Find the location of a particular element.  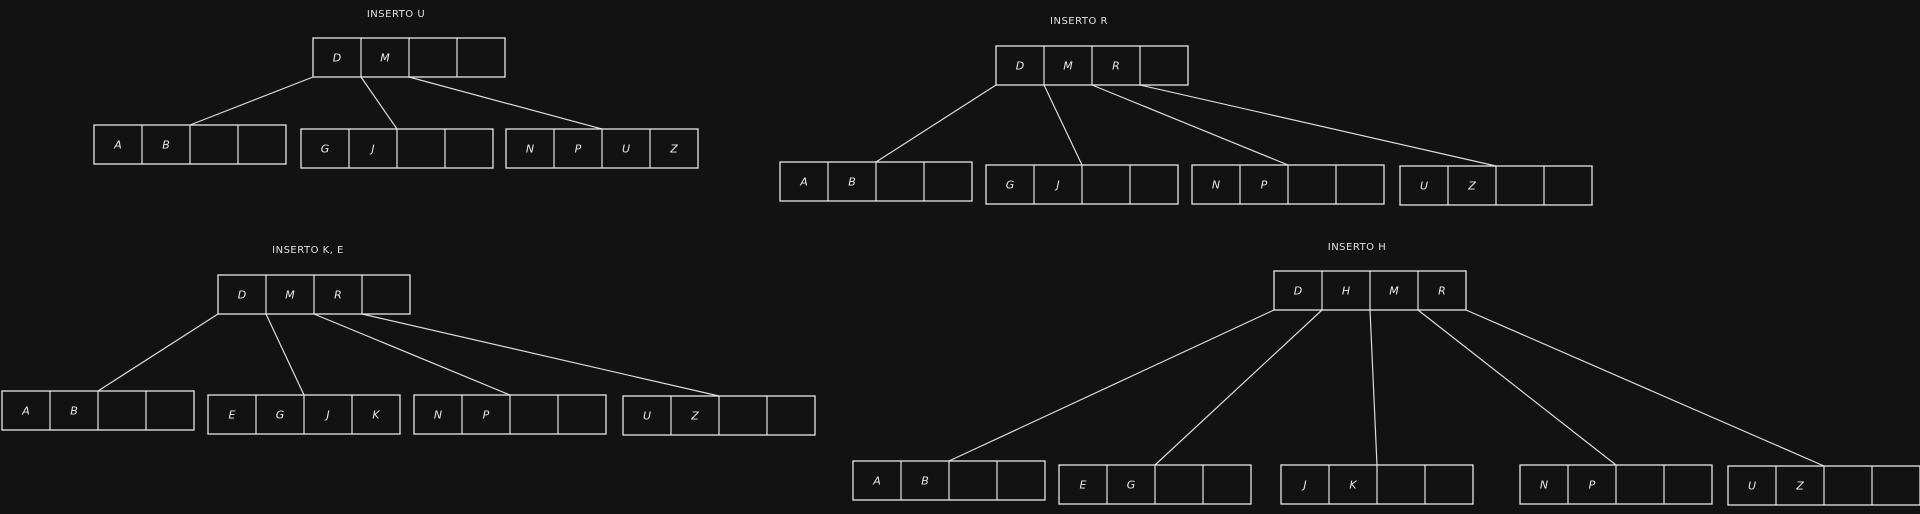

step-title: INSERTO H is located at coordinates (1357, 247).